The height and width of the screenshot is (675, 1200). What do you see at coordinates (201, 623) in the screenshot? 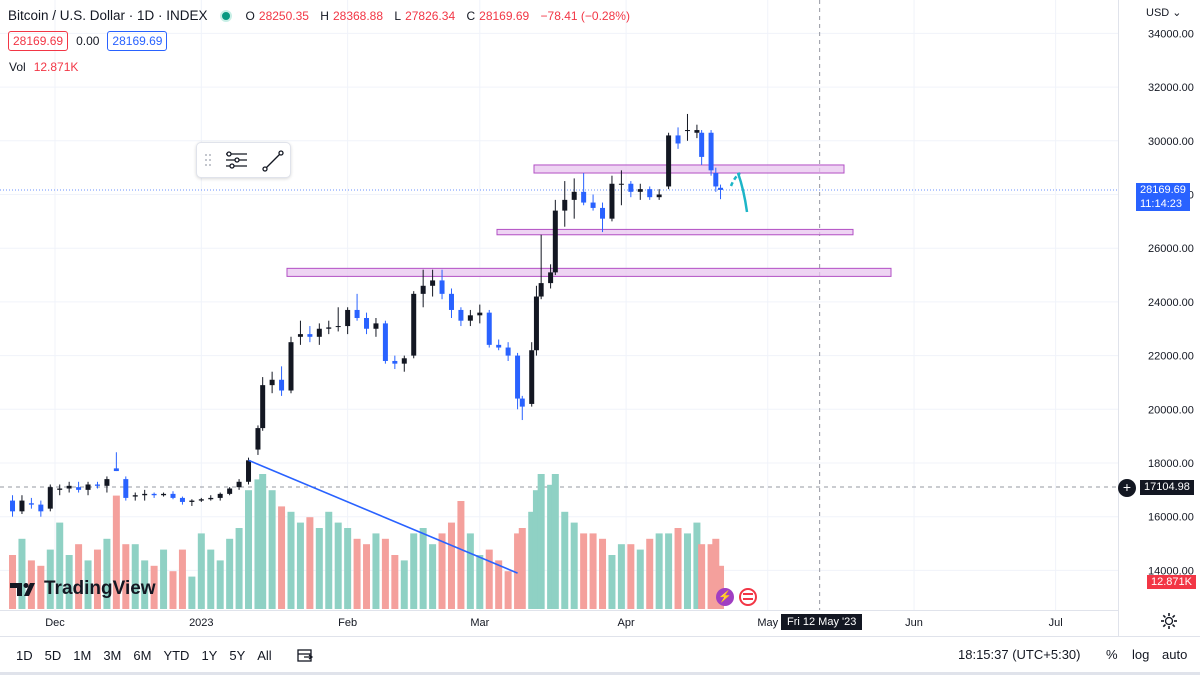
I see `time-tick-label: 2023` at bounding box center [201, 623].